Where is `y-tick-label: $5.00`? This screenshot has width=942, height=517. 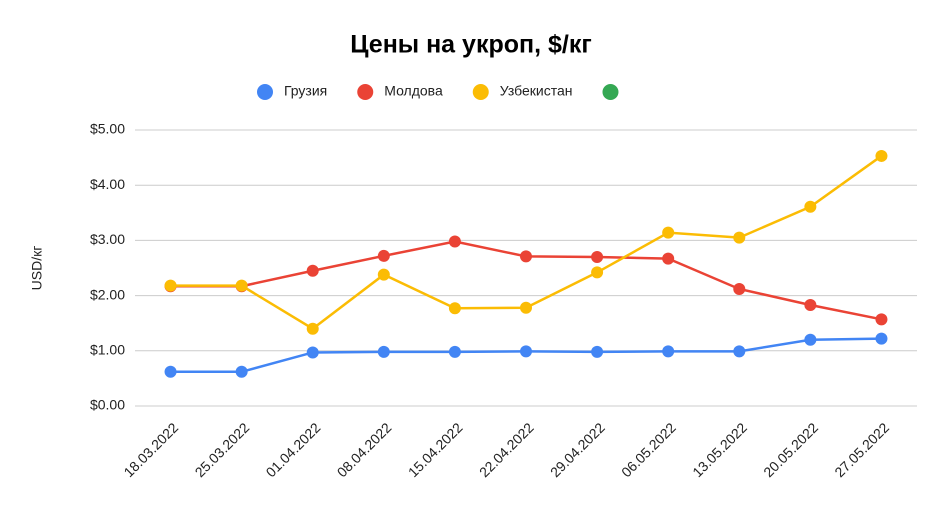
y-tick-label: $5.00 is located at coordinates (107, 129).